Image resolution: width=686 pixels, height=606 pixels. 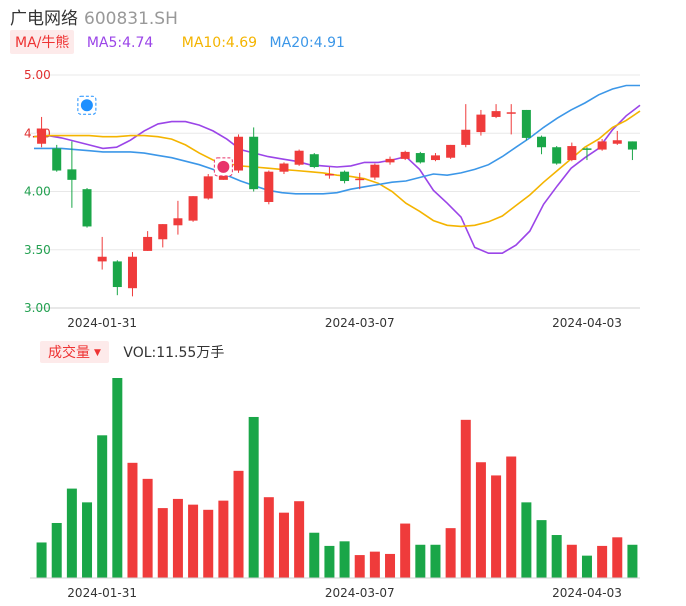 I want to click on volume-button-label: 成交量, so click(x=69, y=353).